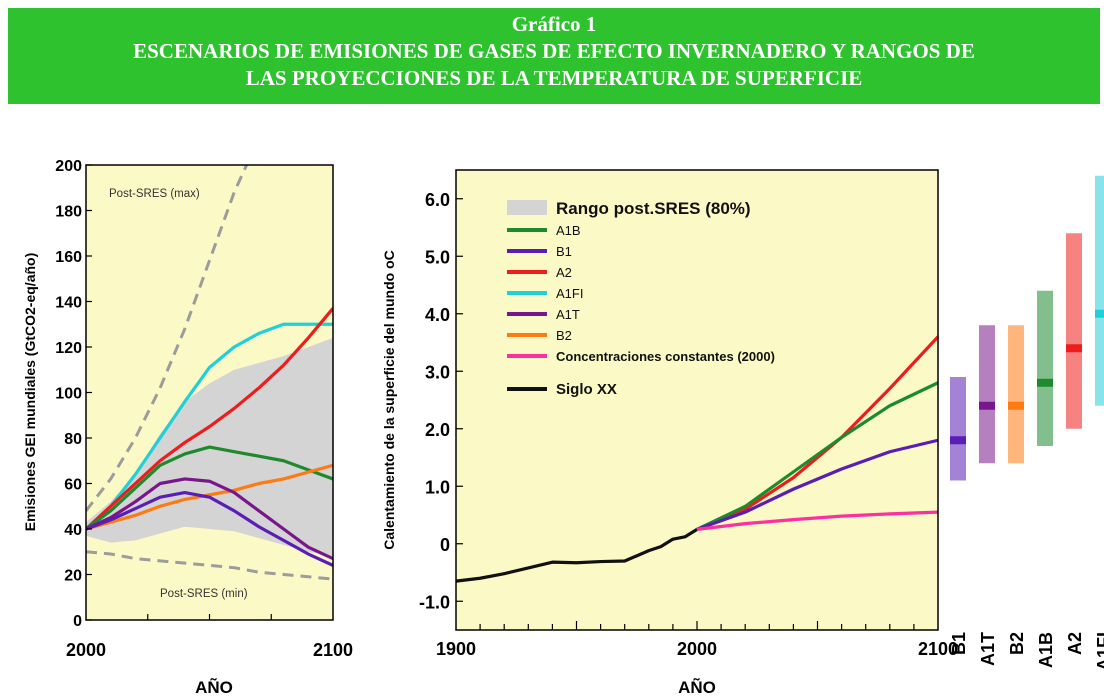 Image resolution: width=1104 pixels, height=698 pixels. Describe the element at coordinates (30, 392) in the screenshot. I see `emissions-y-axis-label: Emisiones GEI mundiales (GtCO2-eq/año)` at that location.